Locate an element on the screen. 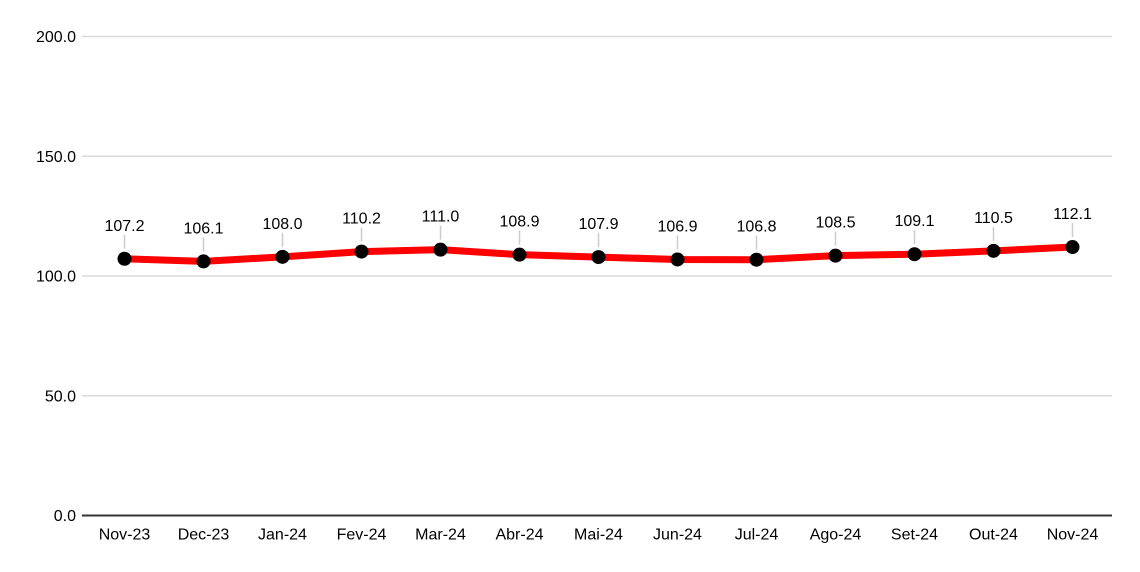  data-point-label: 107.9 is located at coordinates (598, 224).